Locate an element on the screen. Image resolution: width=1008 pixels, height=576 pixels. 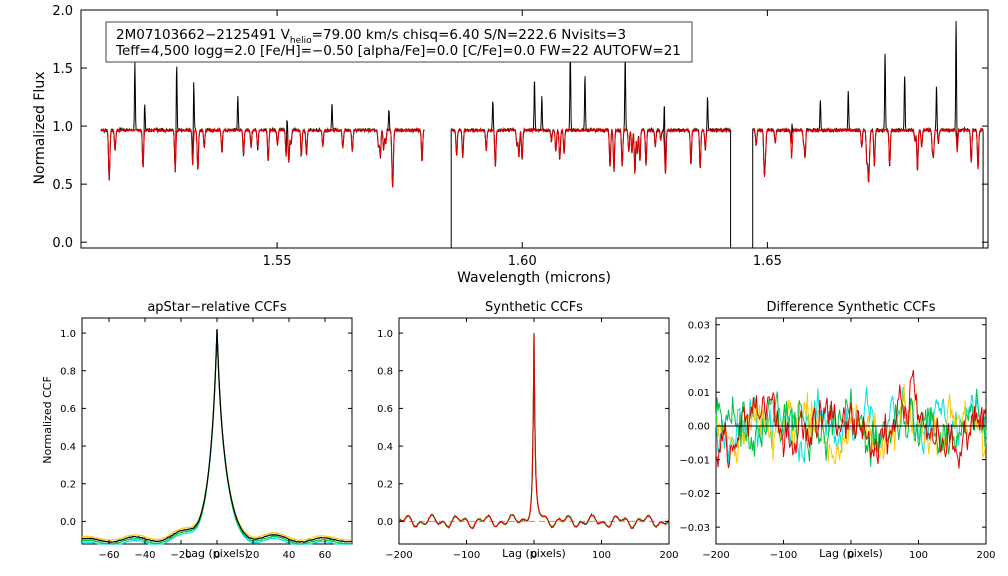
spectrum-y-tick-label: 1.0 is located at coordinates (62, 127).